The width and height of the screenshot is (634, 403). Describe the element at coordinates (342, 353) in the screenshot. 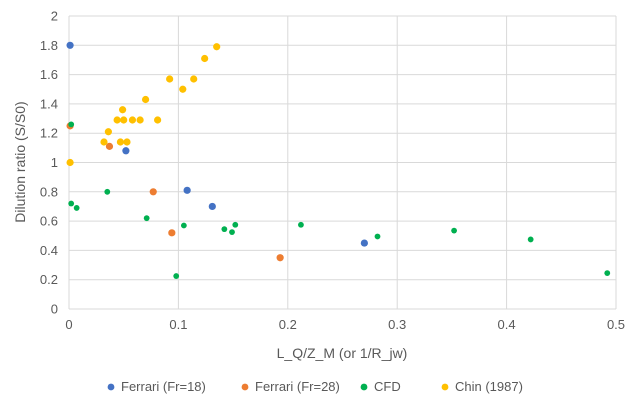

I see `x-axis-title: L_Q/Z_M (or 1/R_jw)` at that location.